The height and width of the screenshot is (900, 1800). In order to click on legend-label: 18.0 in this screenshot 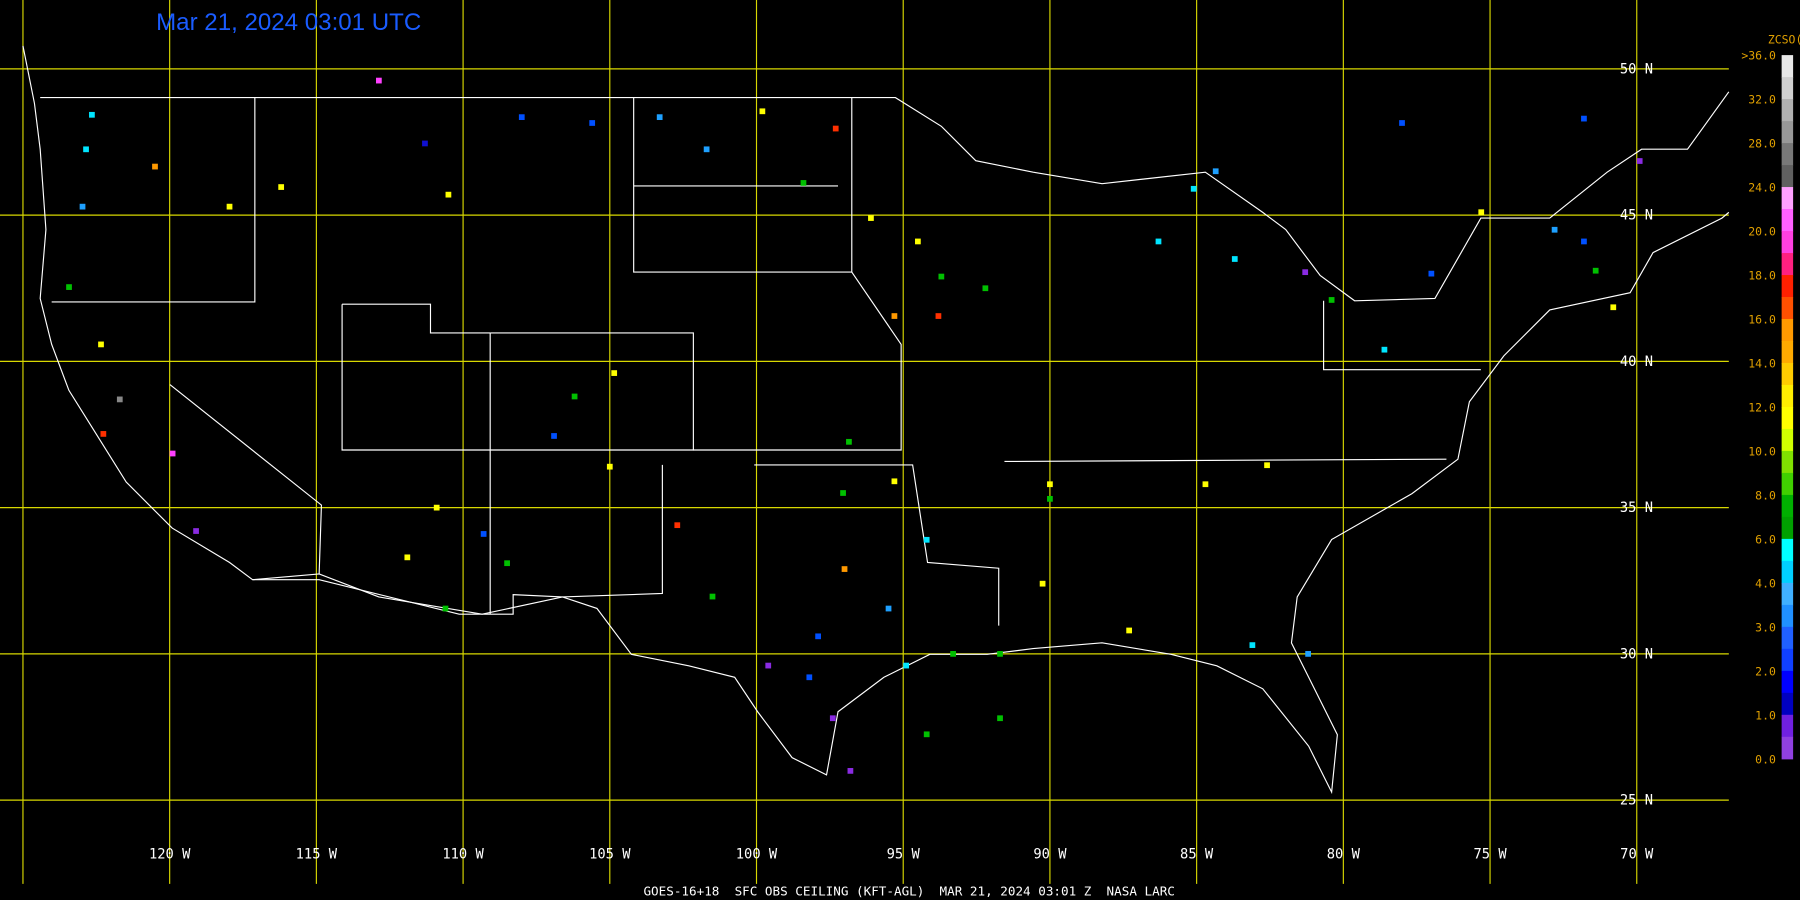, I will do `click(1762, 276)`.